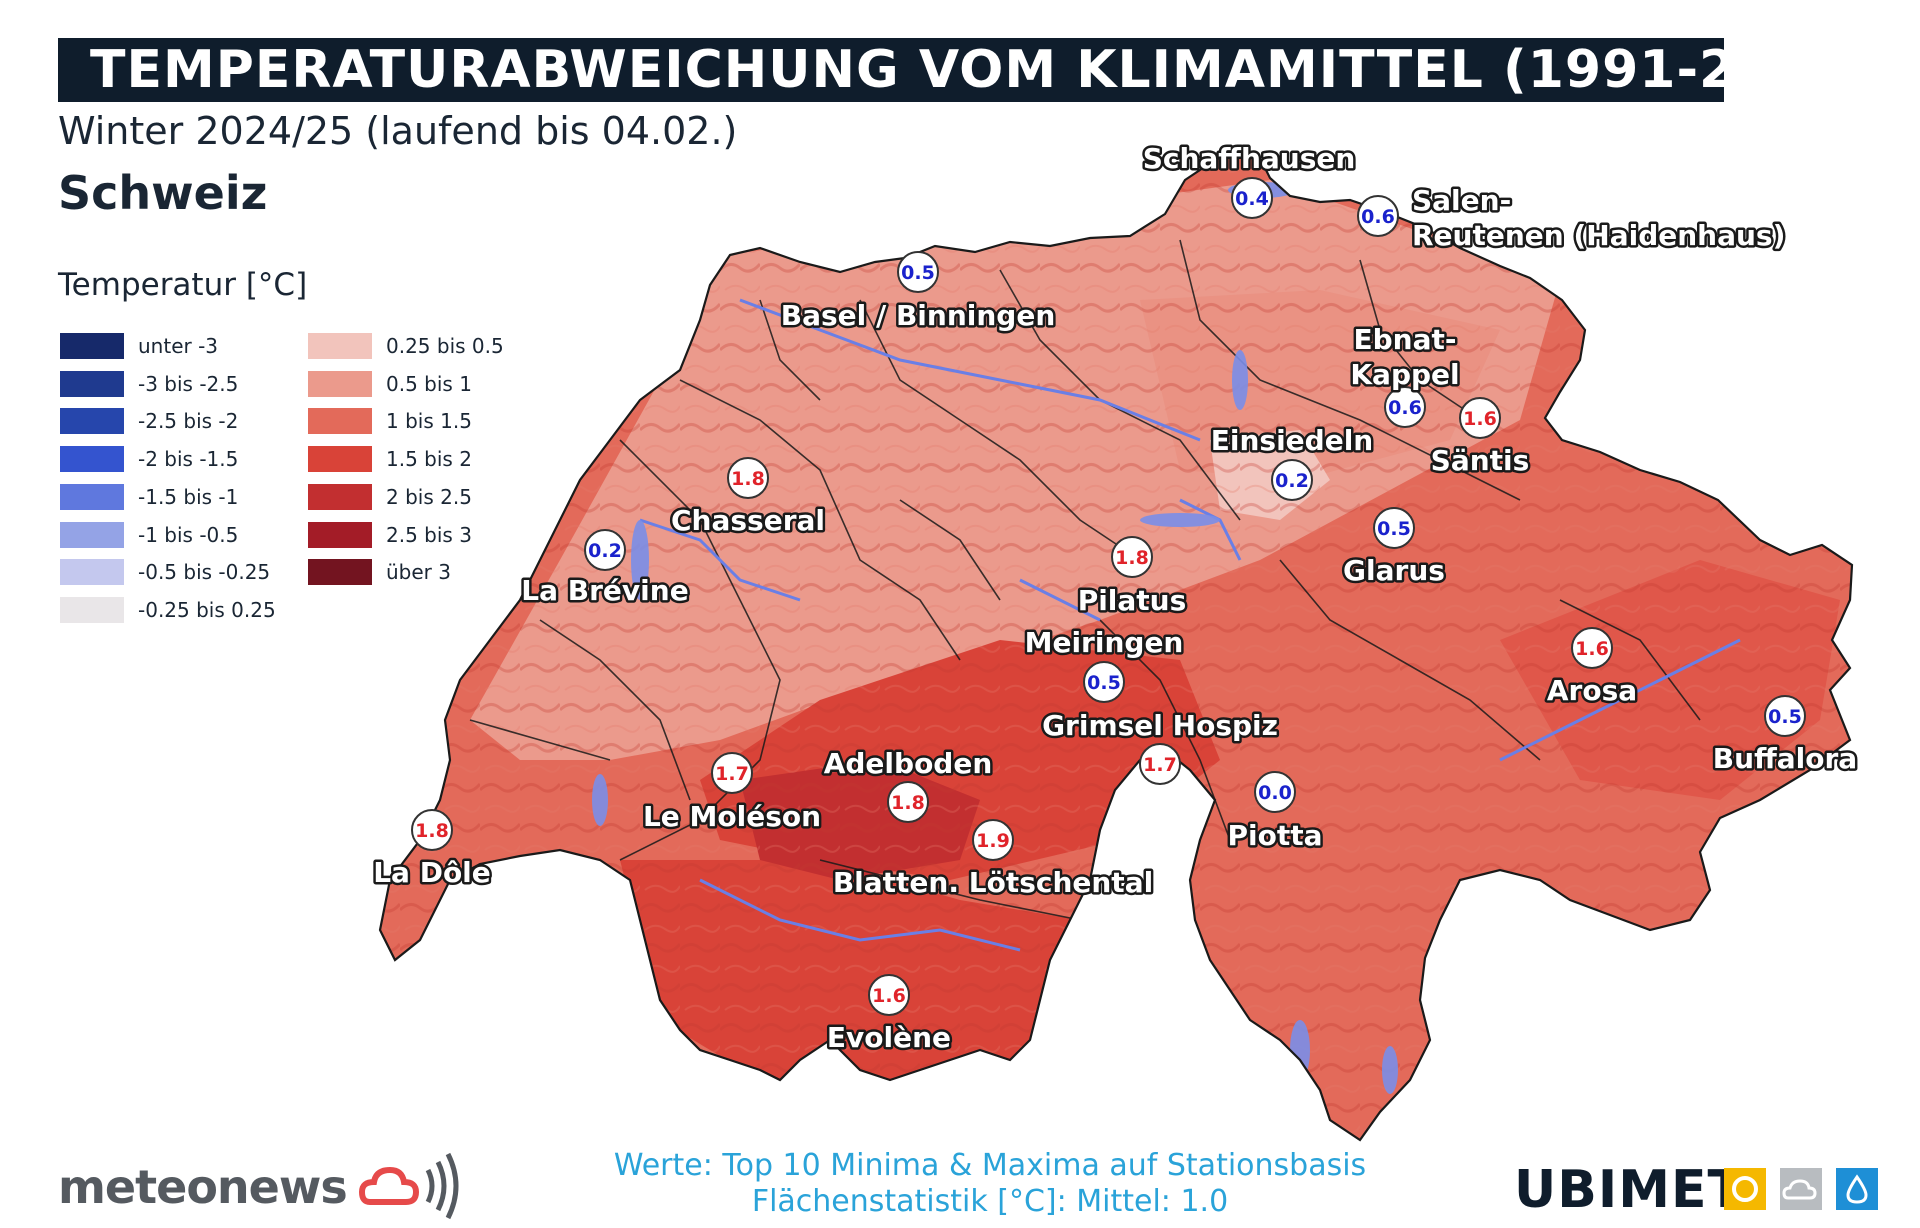 The image size is (1920, 1228). What do you see at coordinates (178, 346) in the screenshot?
I see `legend-label: unter -3` at bounding box center [178, 346].